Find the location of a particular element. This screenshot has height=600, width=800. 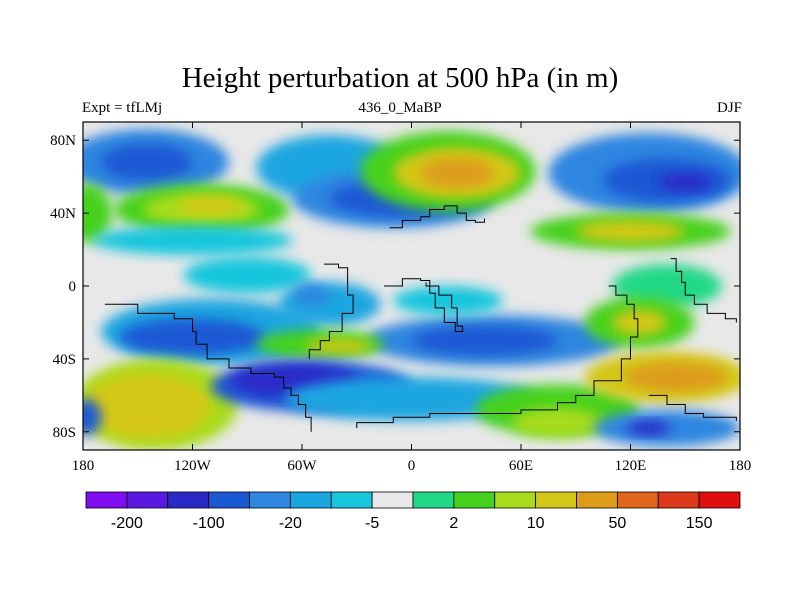

plot-title: Height perturbation at 500 hPa (in m) is located at coordinates (400, 78).